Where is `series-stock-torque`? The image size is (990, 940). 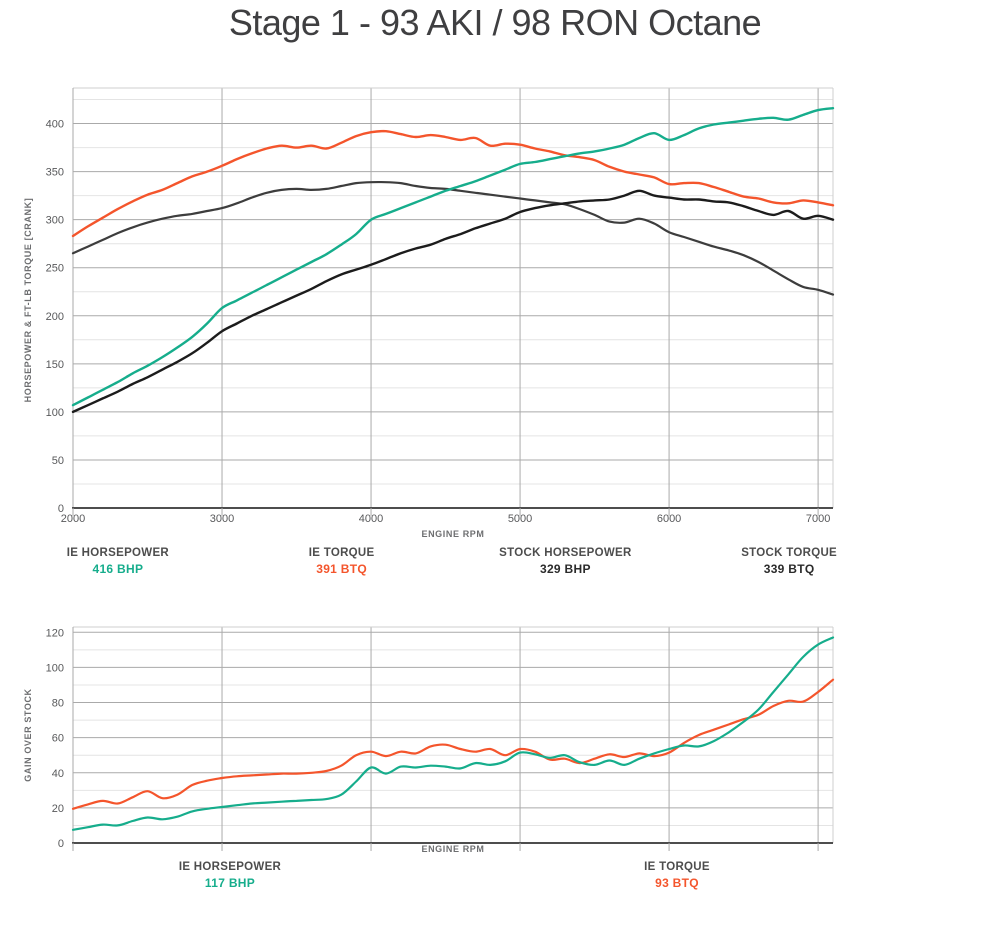 series-stock-torque is located at coordinates (453, 238).